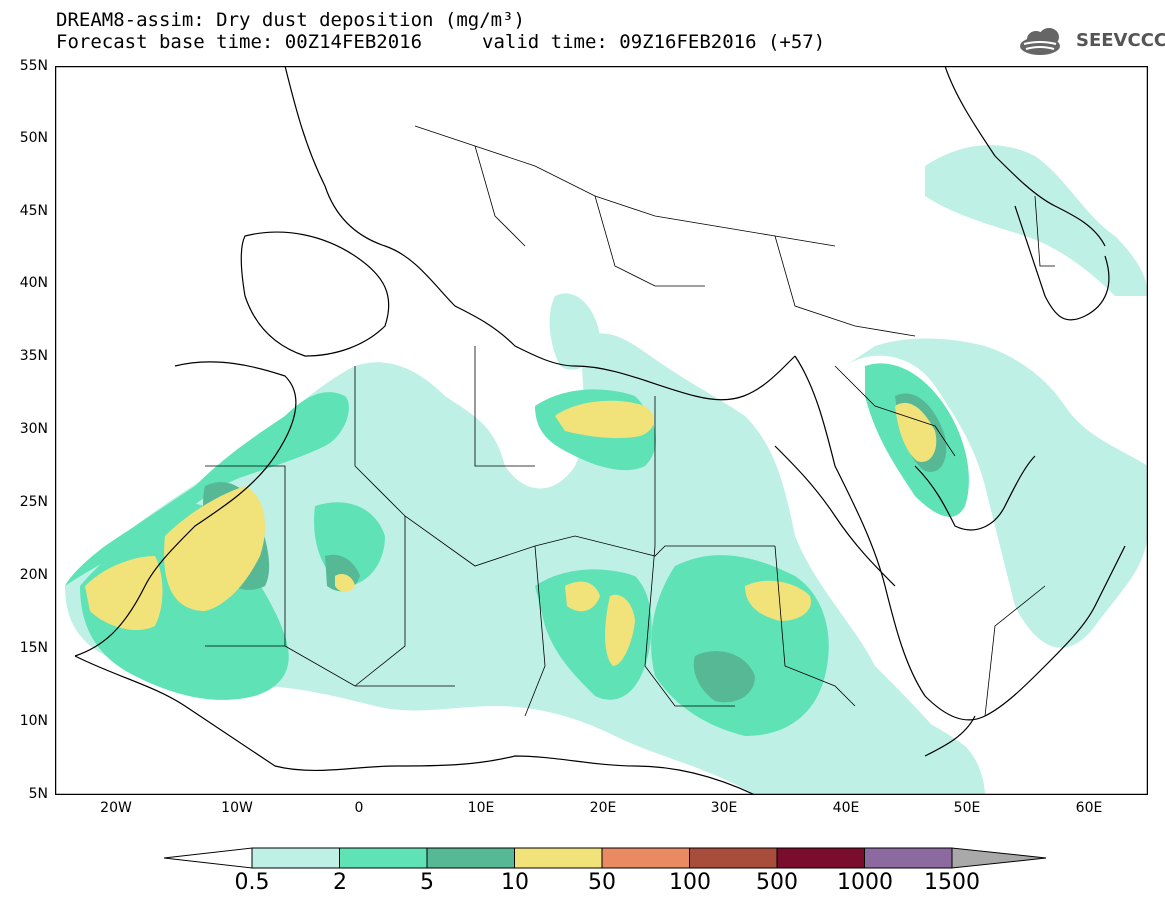  Describe the element at coordinates (33, 66) in the screenshot. I see `lat-label: 55N` at that location.